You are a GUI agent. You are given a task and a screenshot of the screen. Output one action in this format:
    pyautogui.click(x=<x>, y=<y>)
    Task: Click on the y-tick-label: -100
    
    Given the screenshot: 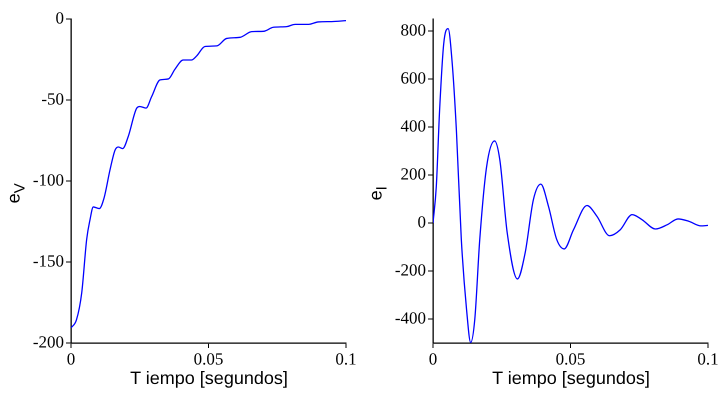 What is the action you would take?
    pyautogui.click(x=48, y=180)
    